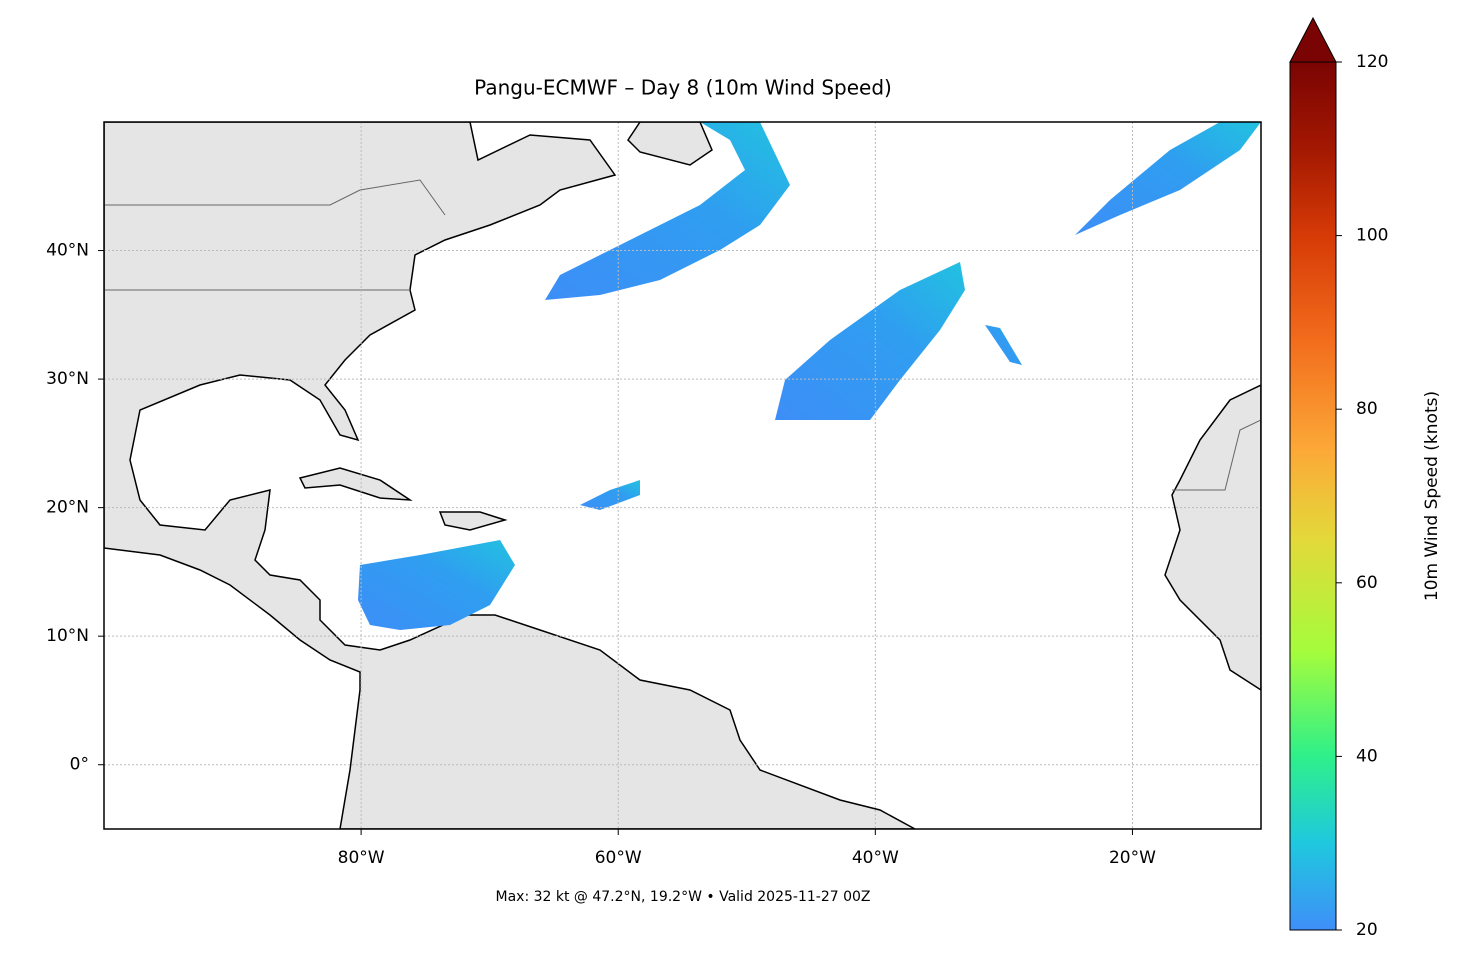 The width and height of the screenshot is (1466, 973). I want to click on colorbar-tick-label: 40, so click(1367, 756).